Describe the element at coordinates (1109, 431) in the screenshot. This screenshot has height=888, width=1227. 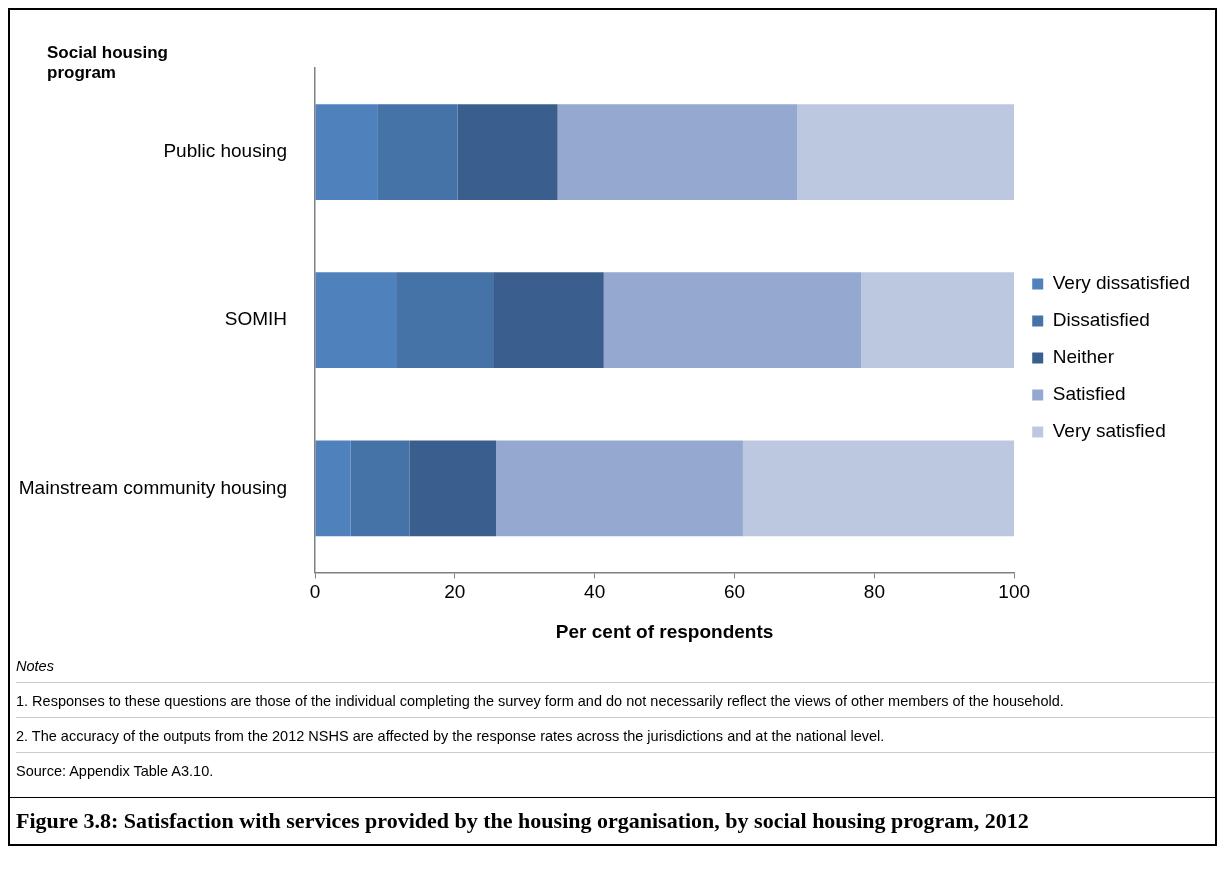
I see `legend-label: Very satisfied` at that location.